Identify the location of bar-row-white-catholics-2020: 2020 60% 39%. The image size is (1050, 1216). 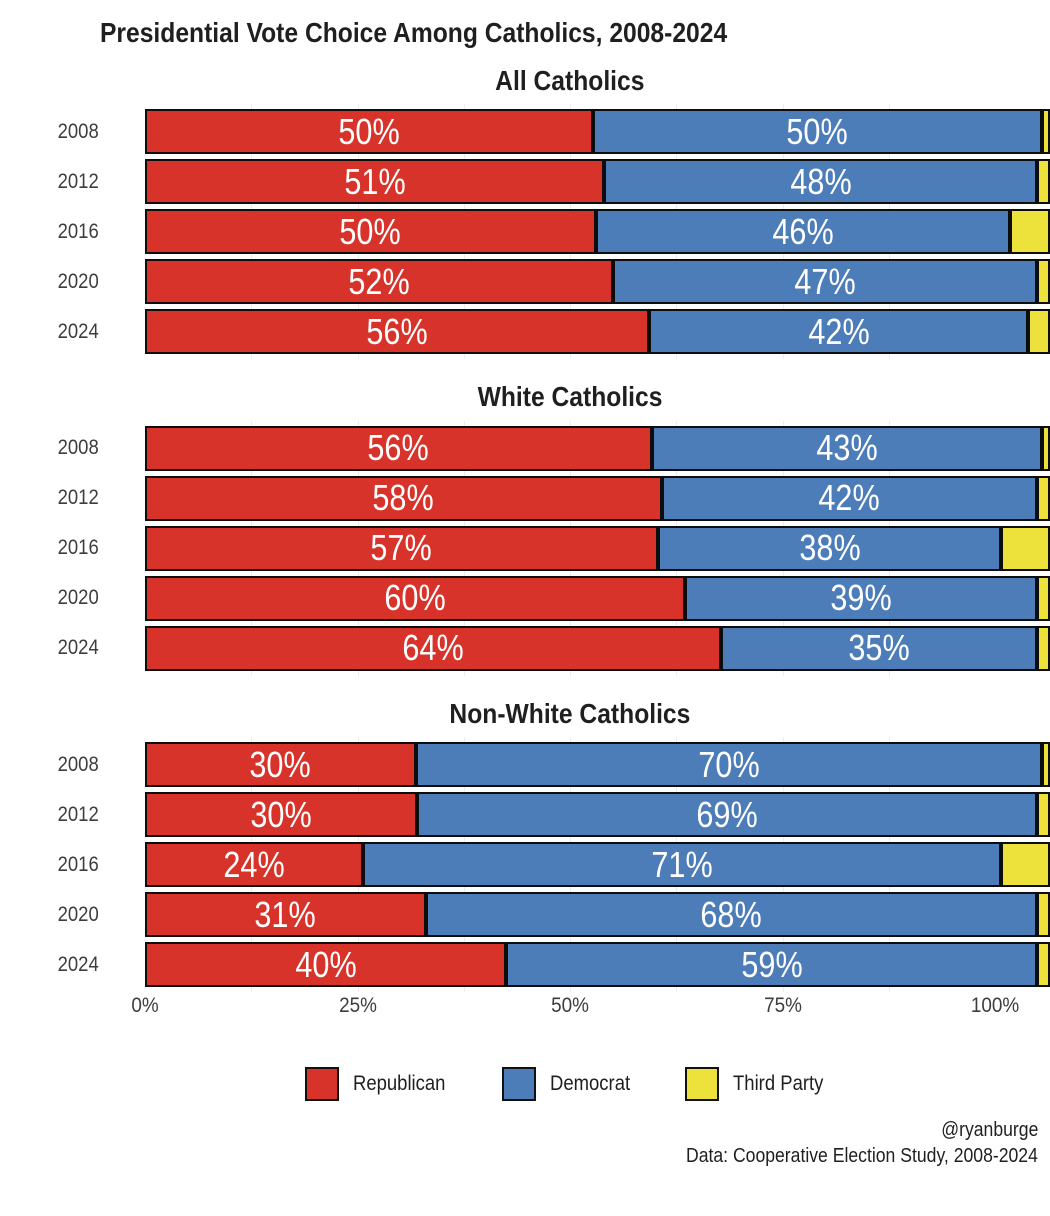
(525, 598).